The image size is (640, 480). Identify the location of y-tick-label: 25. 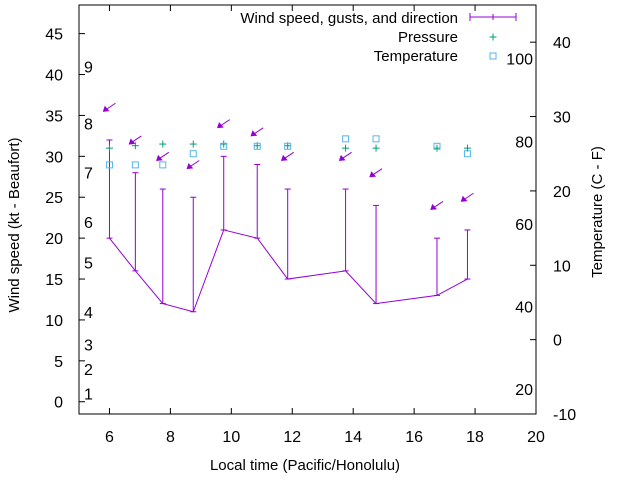
(54, 198).